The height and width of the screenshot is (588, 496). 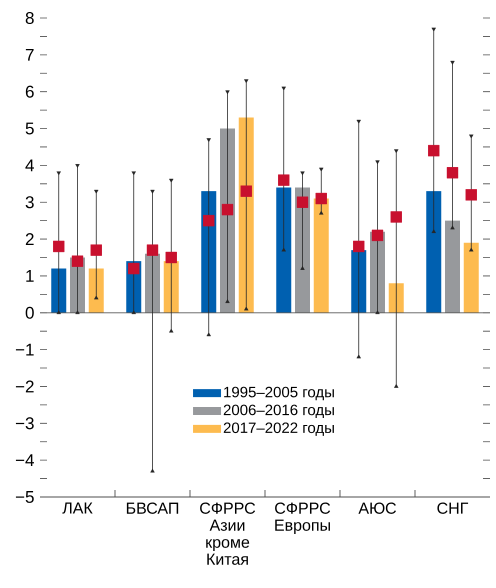 I want to click on y-tick-label: 7, so click(x=30, y=54).